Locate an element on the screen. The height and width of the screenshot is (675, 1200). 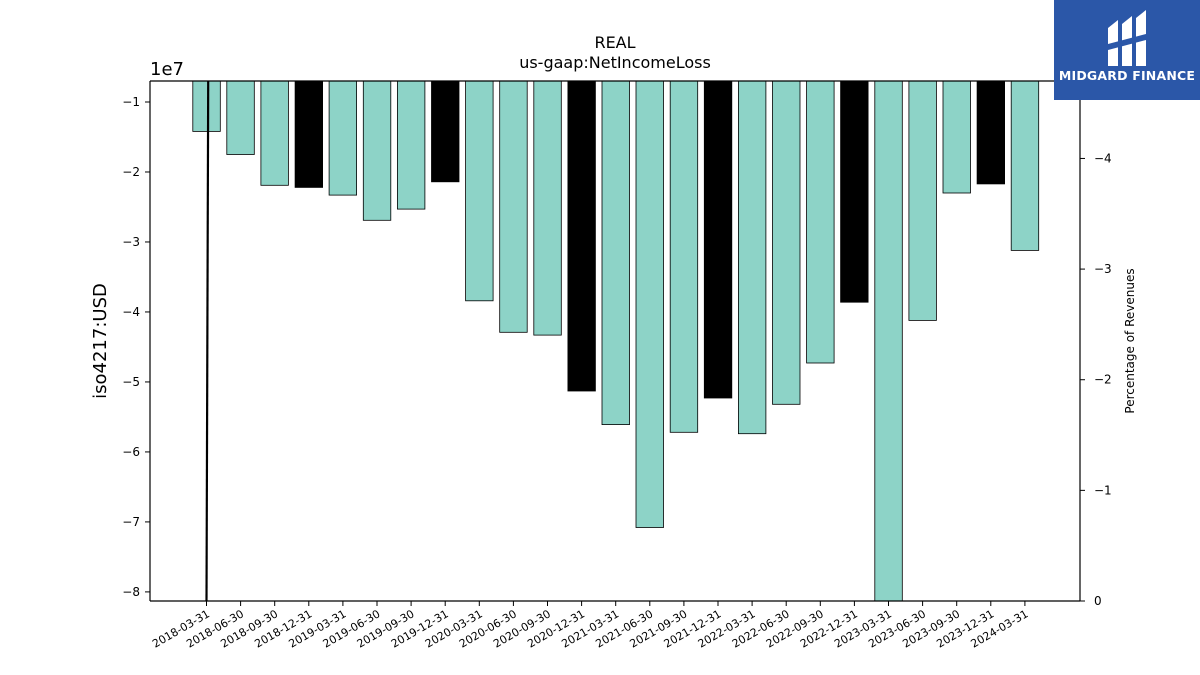
y-tick-label: −7 is located at coordinates (131, 522).